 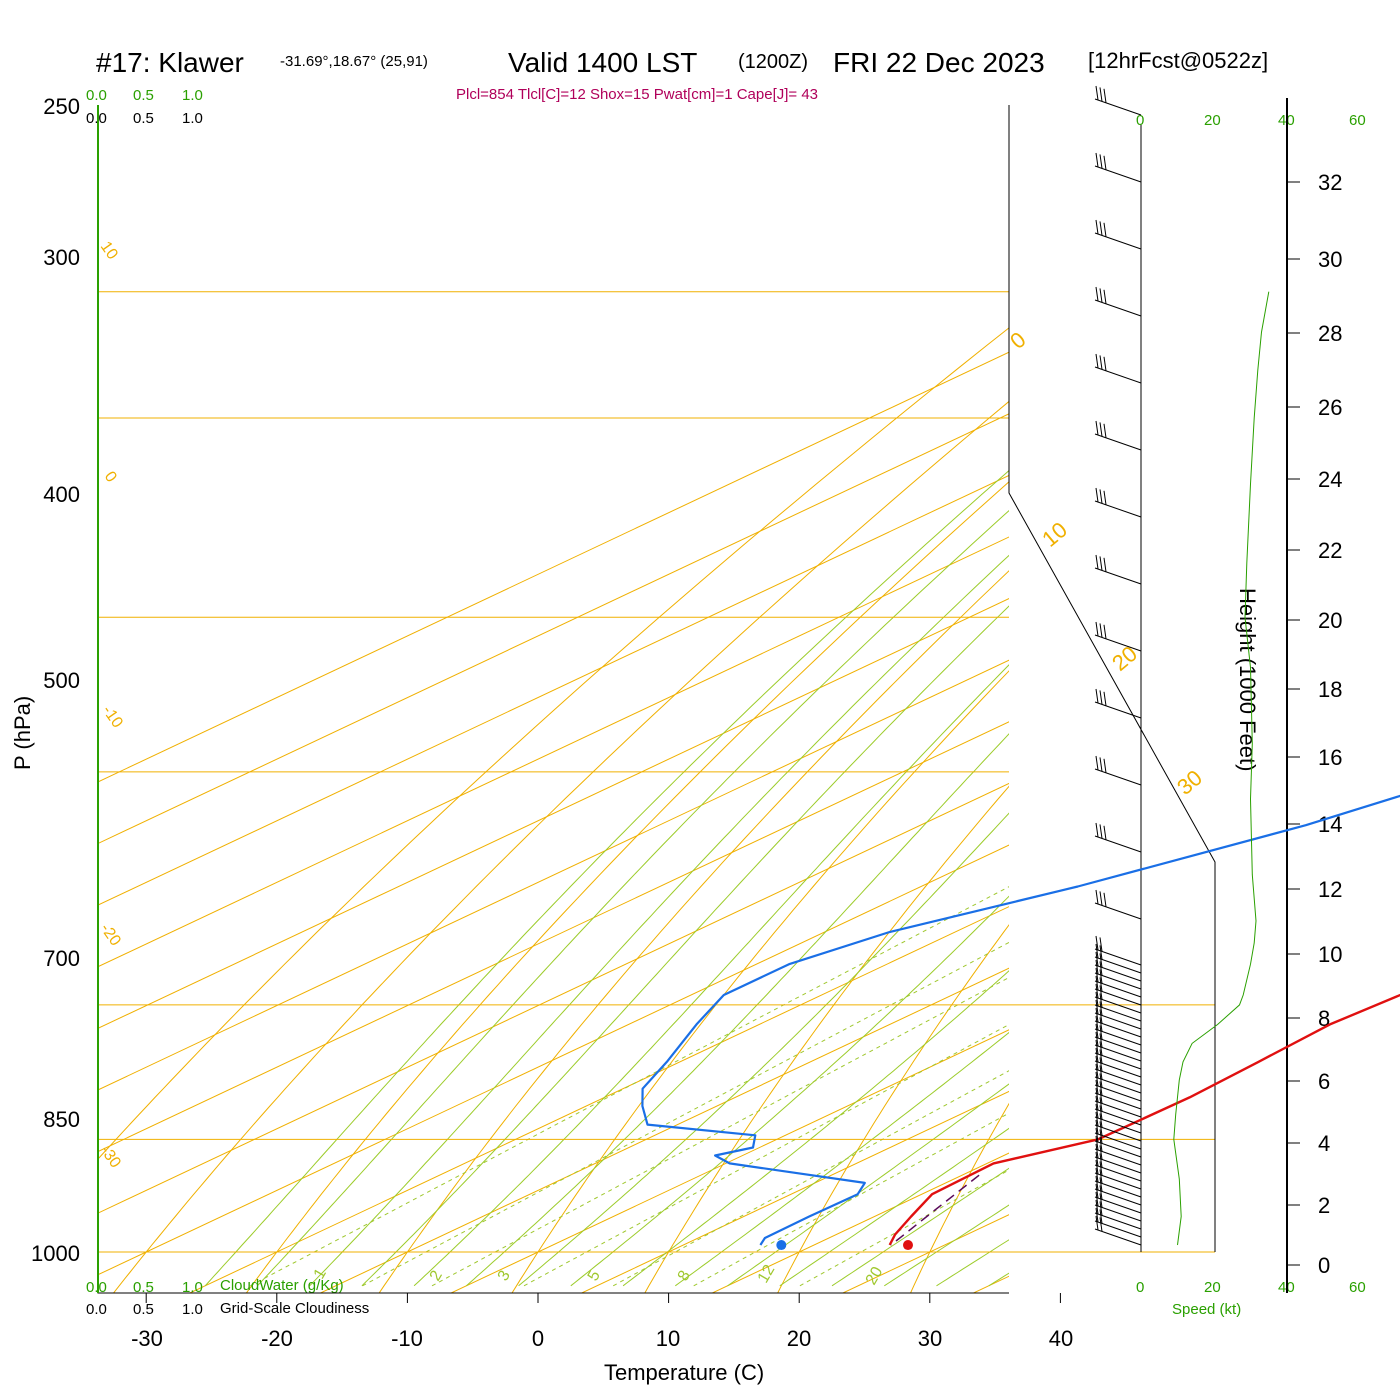 I want to click on height-tick-label: 2, so click(x=1324, y=1205).